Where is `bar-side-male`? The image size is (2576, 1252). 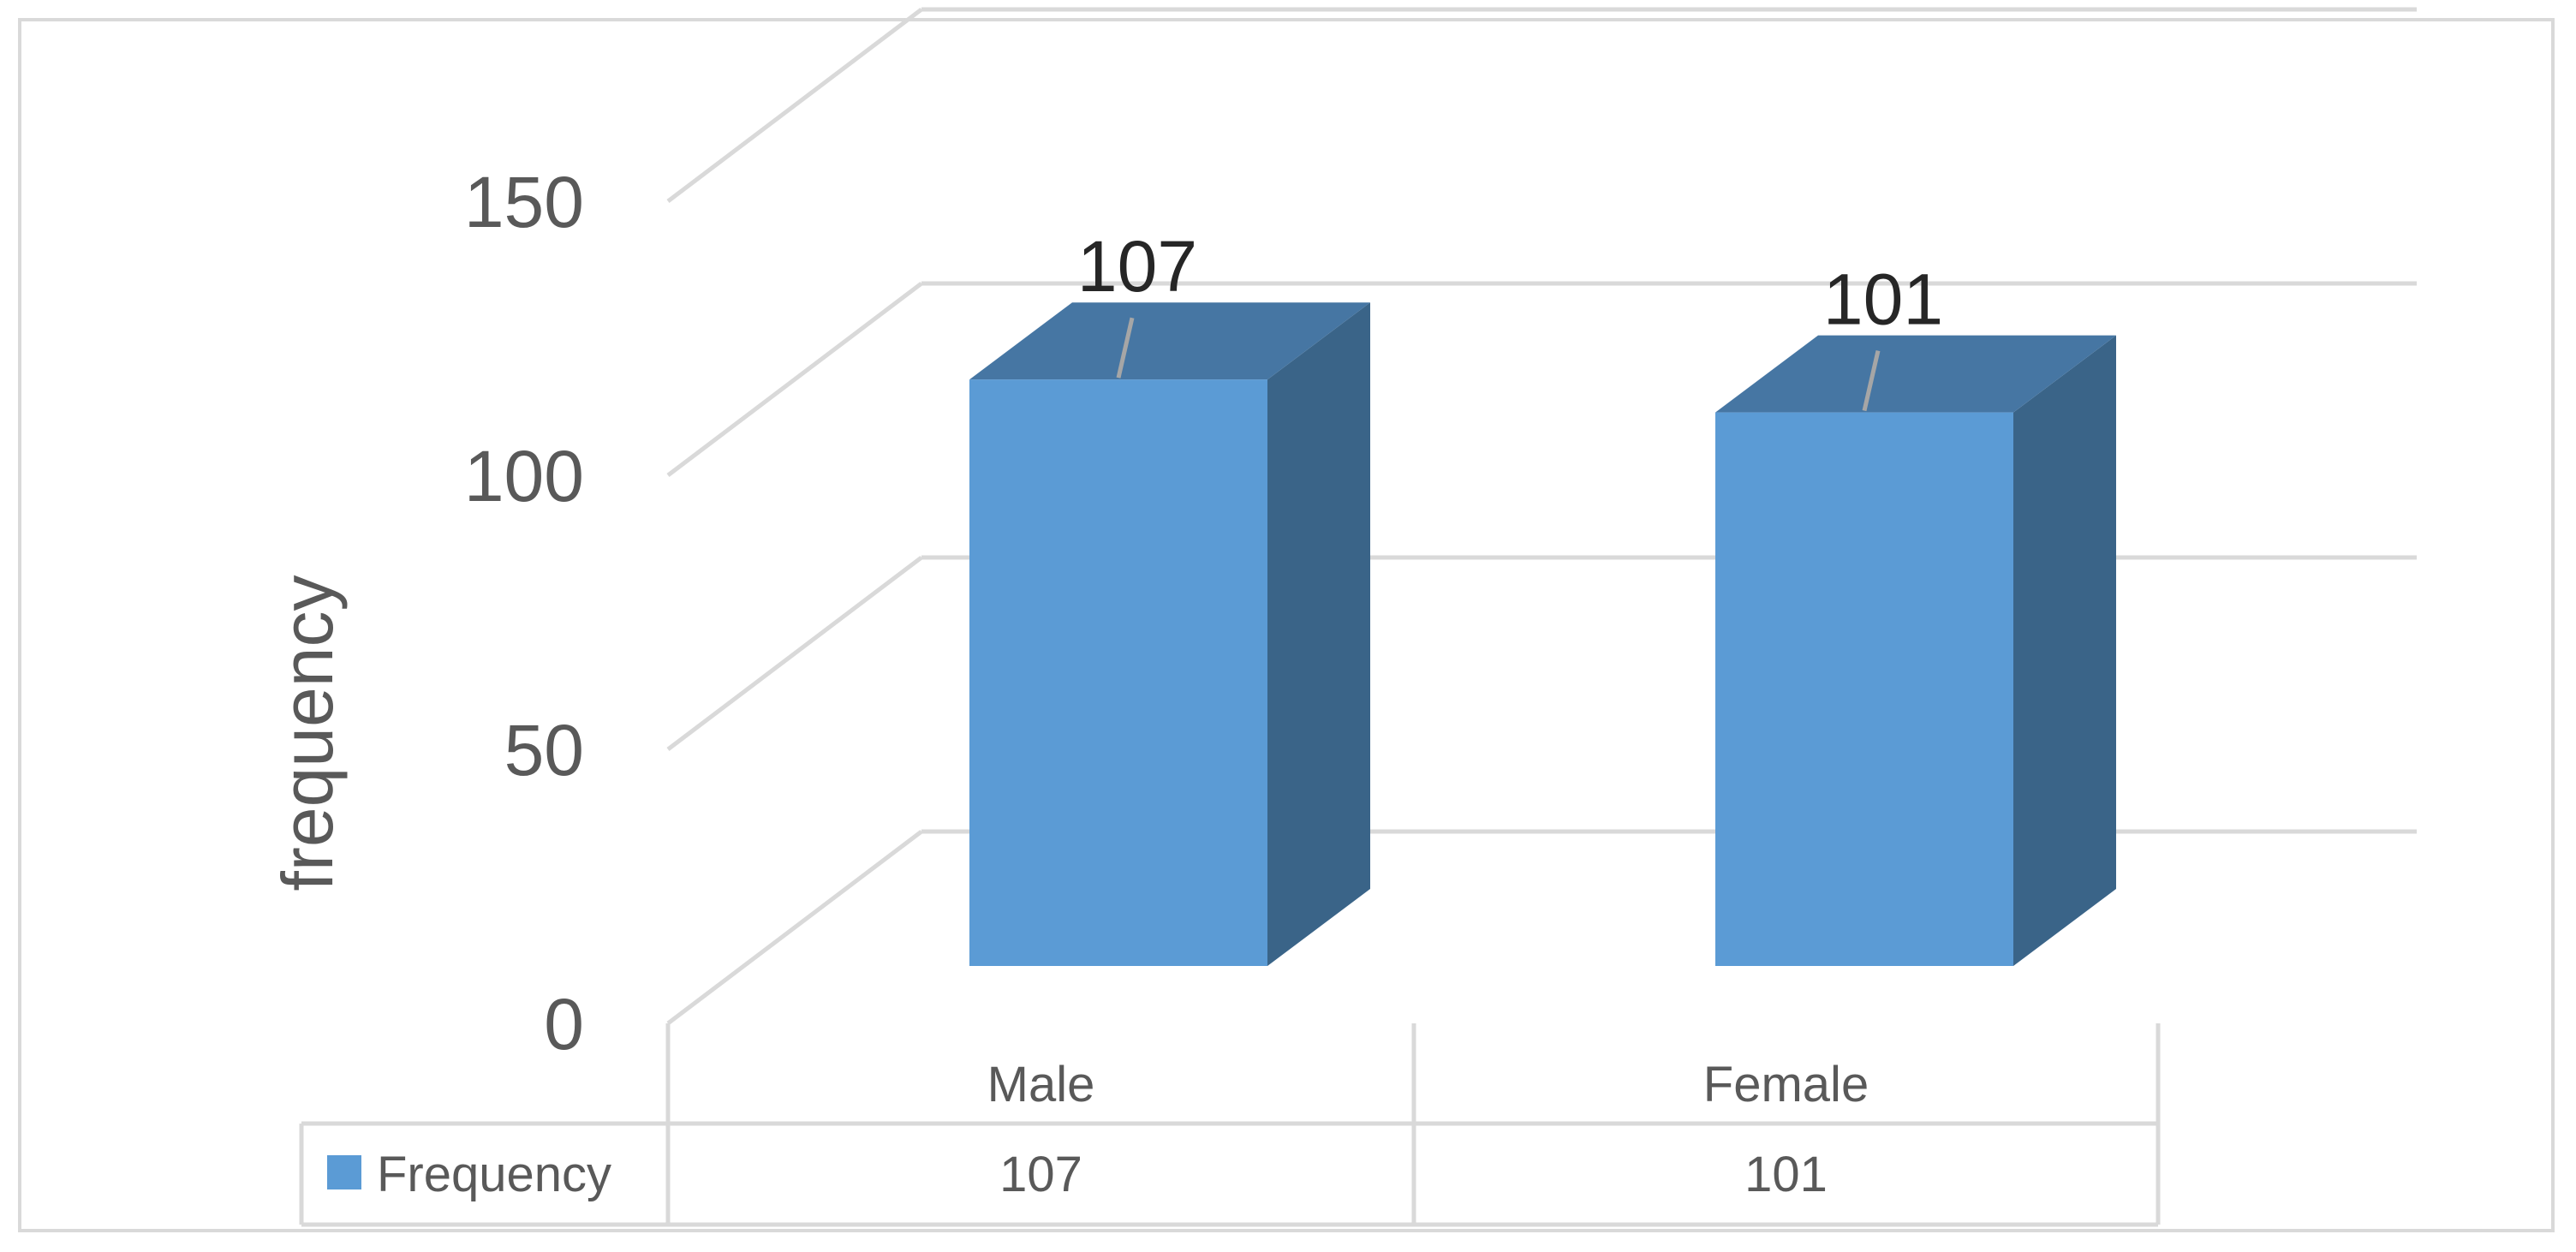 bar-side-male is located at coordinates (1318, 634).